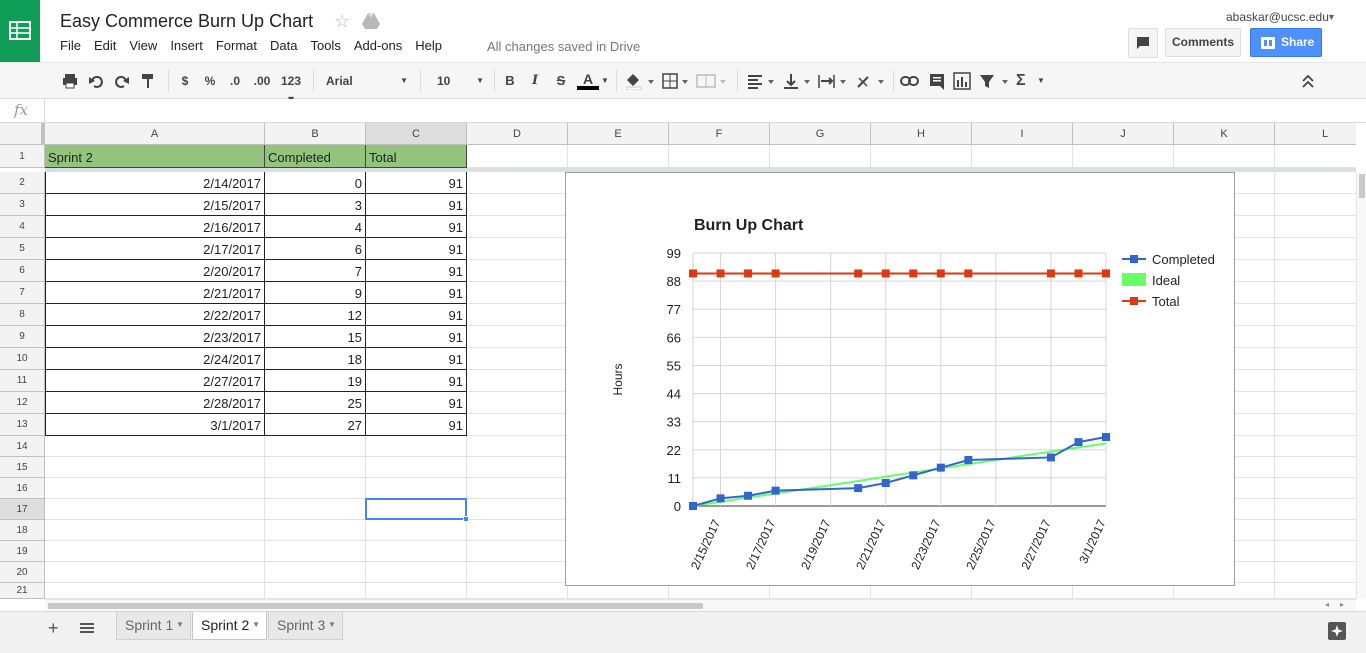 The height and width of the screenshot is (653, 1366). I want to click on collapse-toolbar-icon, so click(1308, 81).